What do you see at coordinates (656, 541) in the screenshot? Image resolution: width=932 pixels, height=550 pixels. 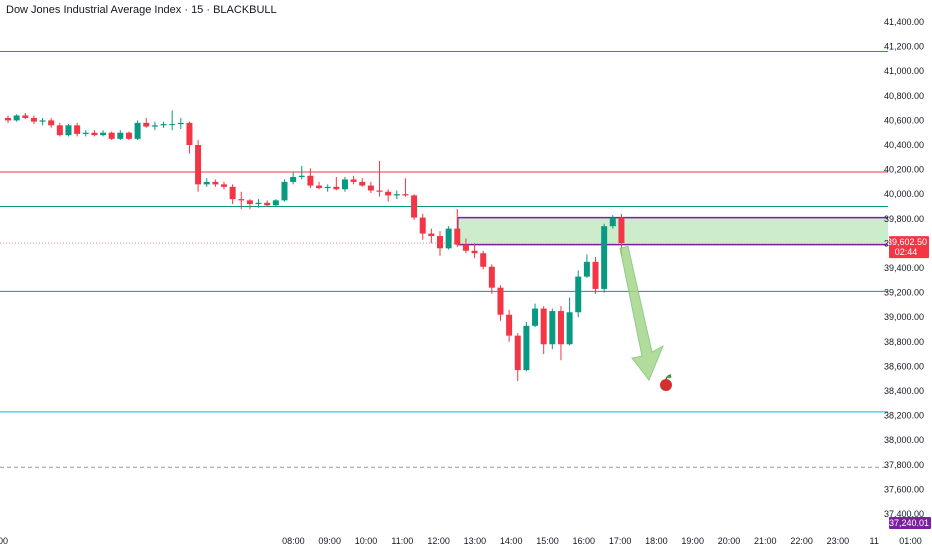 I see `time-tick-label: 18:00` at bounding box center [656, 541].